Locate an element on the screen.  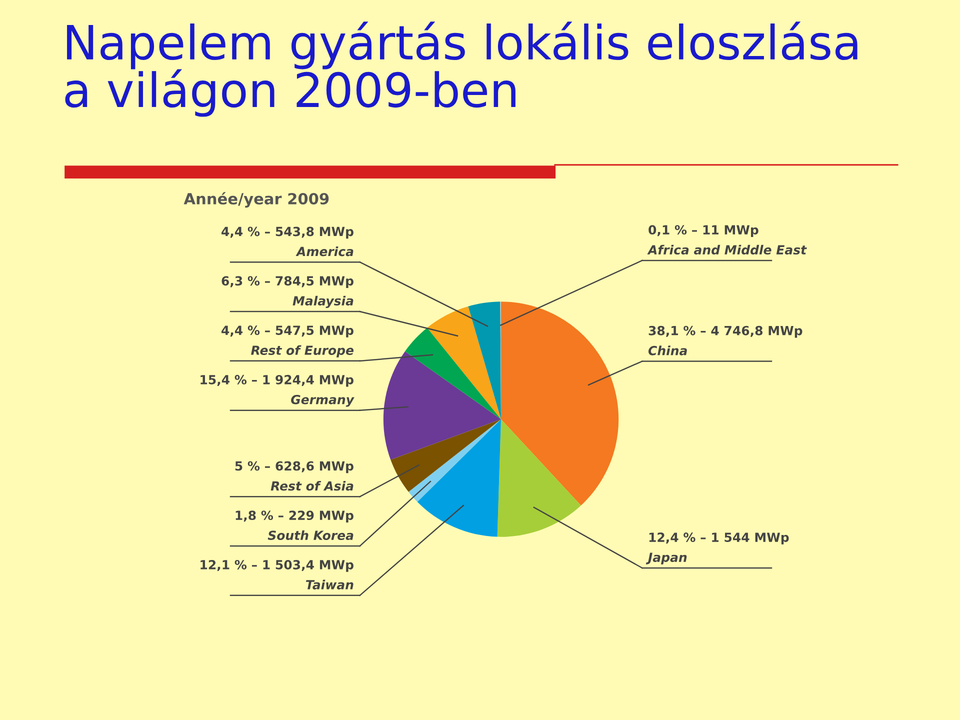
slice-label: Rest of Asia is located at coordinates (312, 485).